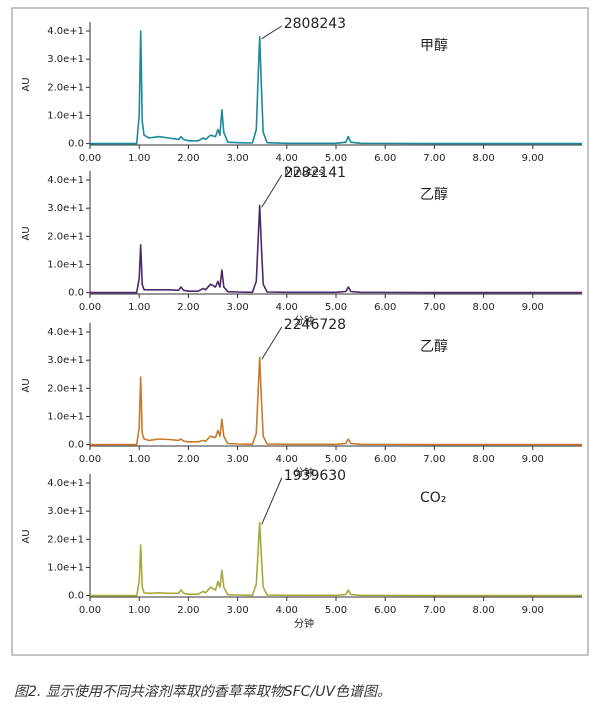 This screenshot has height=726, width=600. Describe the element at coordinates (315, 325) in the screenshot. I see `peak-annotation: 2246728` at that location.